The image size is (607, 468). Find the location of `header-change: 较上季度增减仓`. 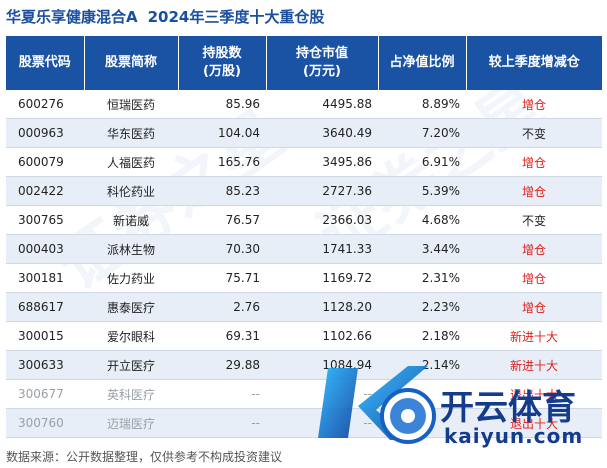

header-change: 较上季度增减仓 is located at coordinates (534, 63).